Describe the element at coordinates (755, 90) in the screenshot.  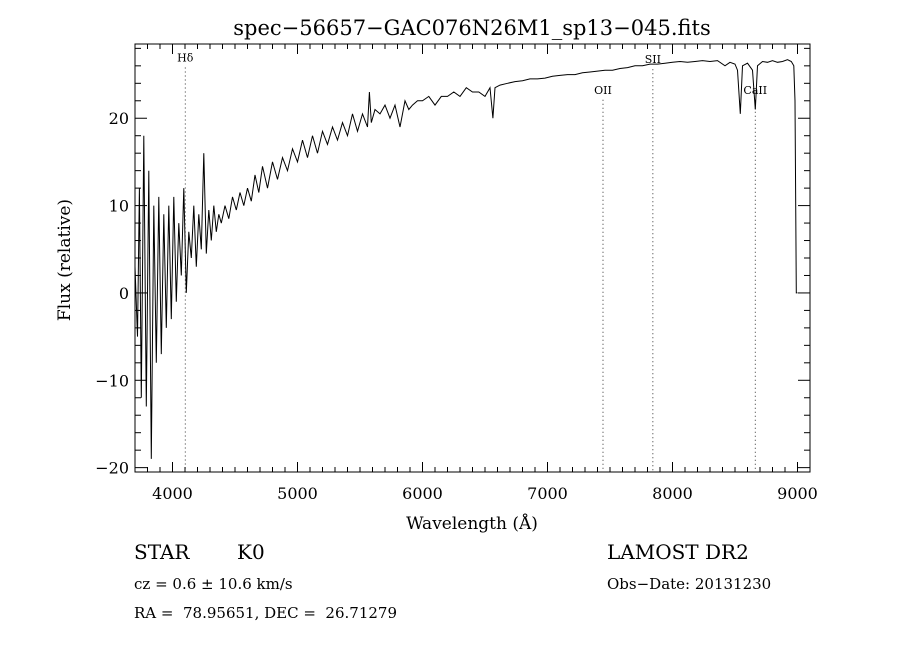
I see `feature-label: CaII` at that location.